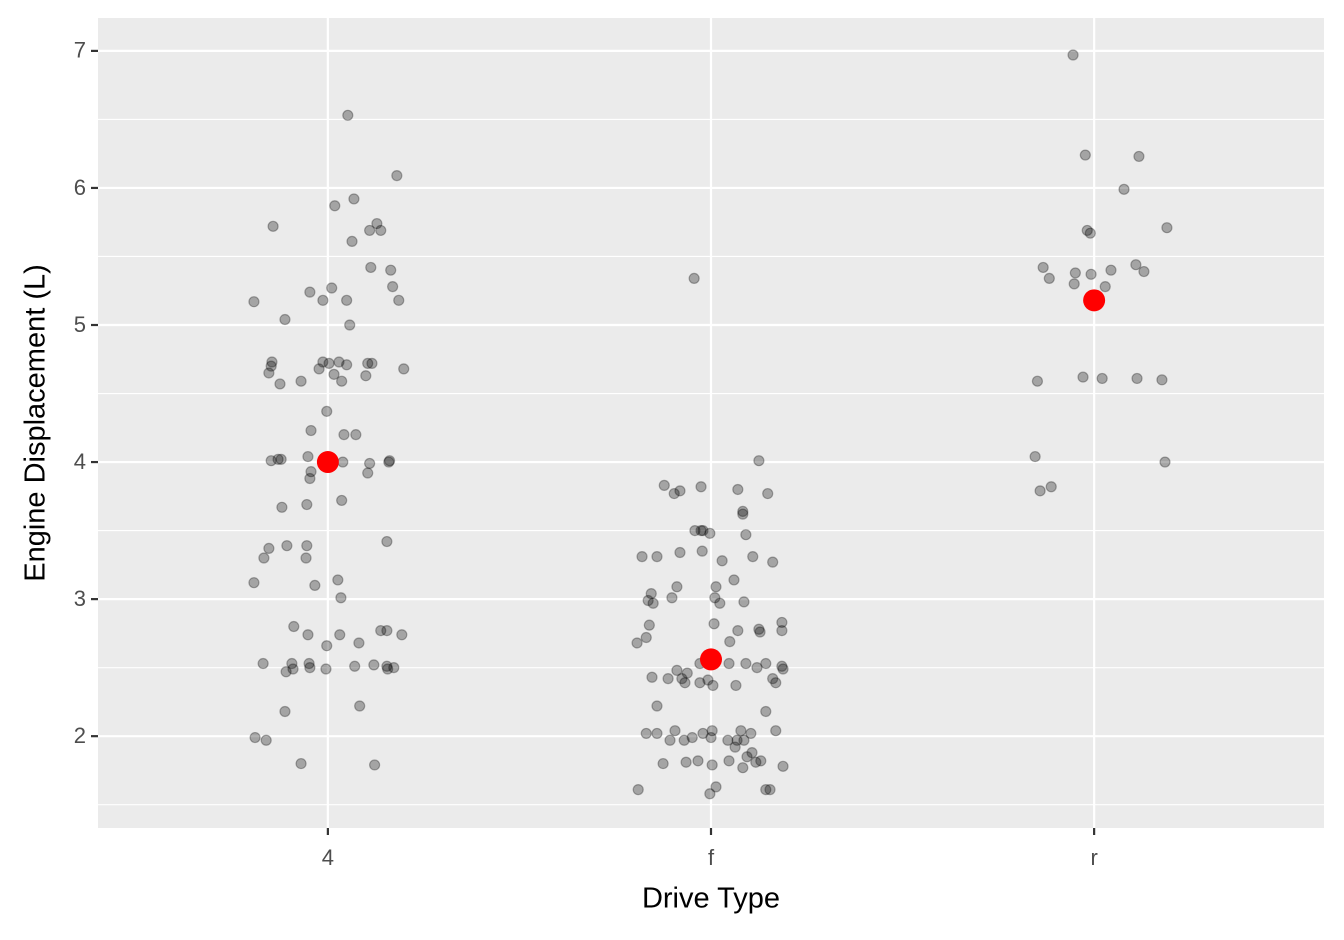 This screenshot has height=940, width=1344. What do you see at coordinates (80, 461) in the screenshot?
I see `y-tick-label: 4` at bounding box center [80, 461].